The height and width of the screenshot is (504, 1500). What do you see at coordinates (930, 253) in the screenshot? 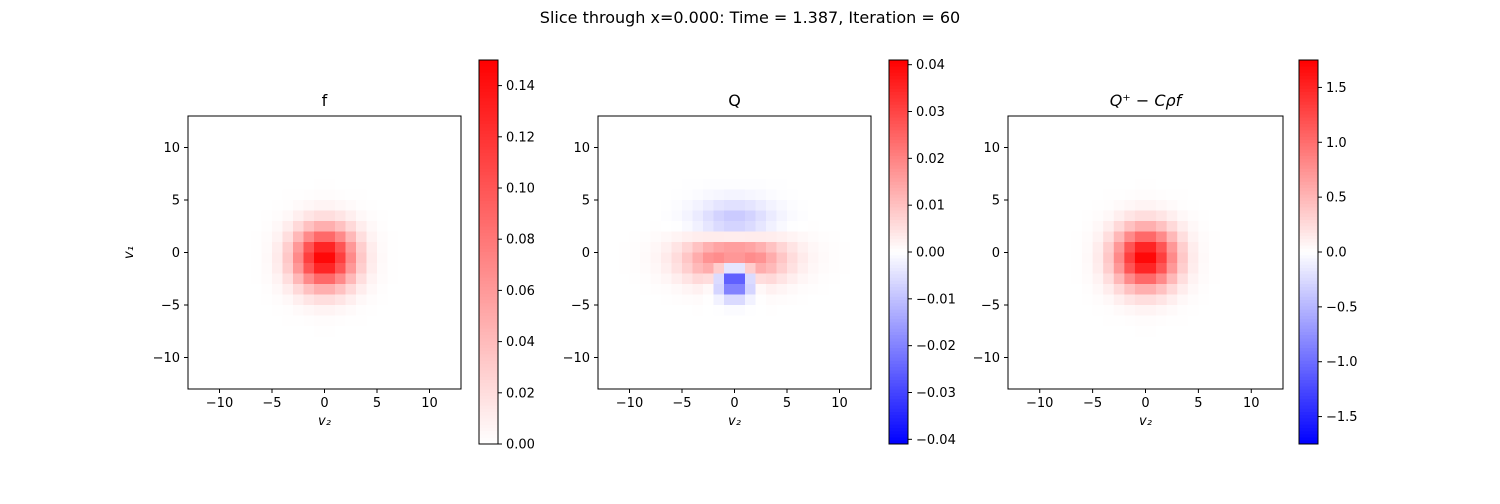
I see `colorbar-tick-label: 0.00` at bounding box center [930, 253].